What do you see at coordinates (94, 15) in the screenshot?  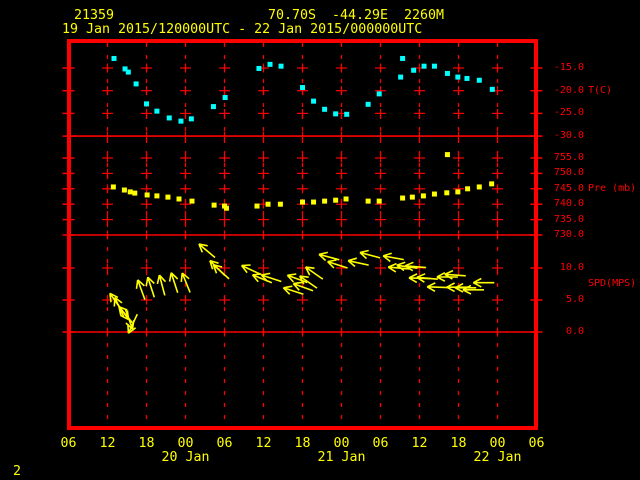 I see `station-id: 21359` at bounding box center [94, 15].